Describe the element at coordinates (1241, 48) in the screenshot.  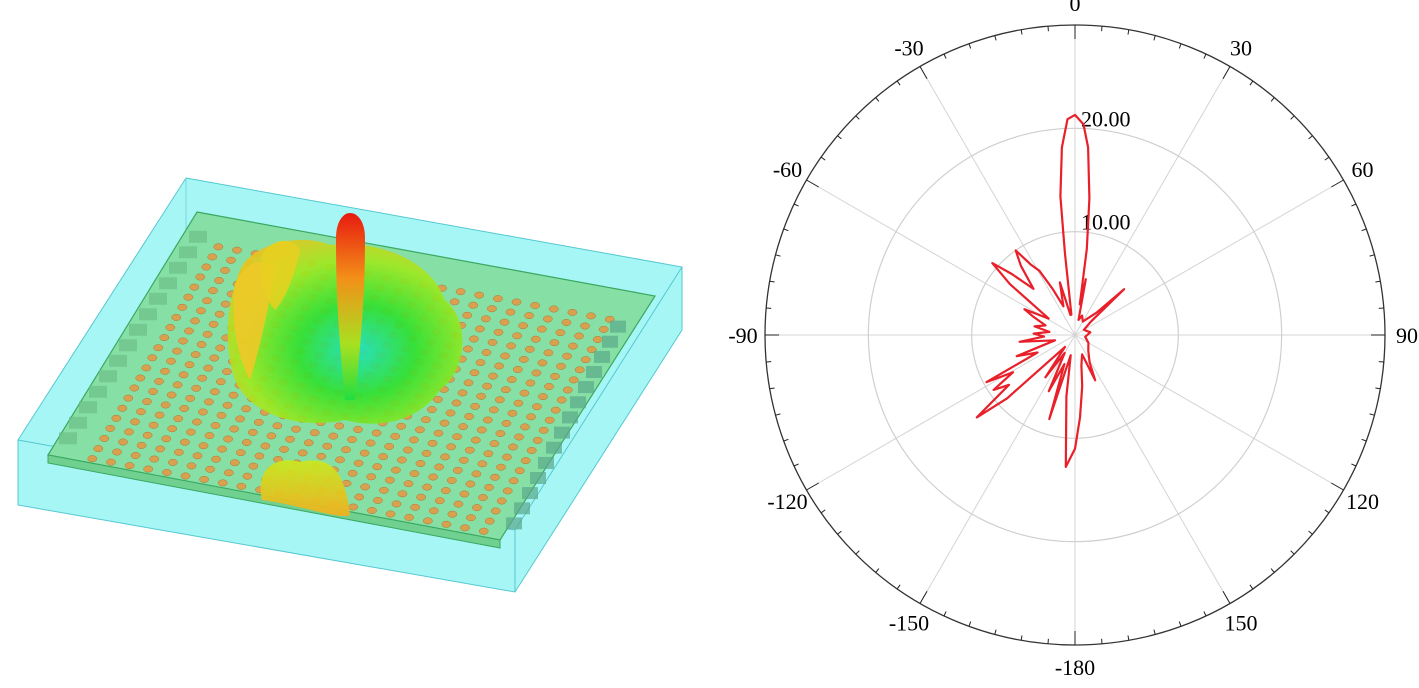
I see `angle-tick-label: 30` at that location.